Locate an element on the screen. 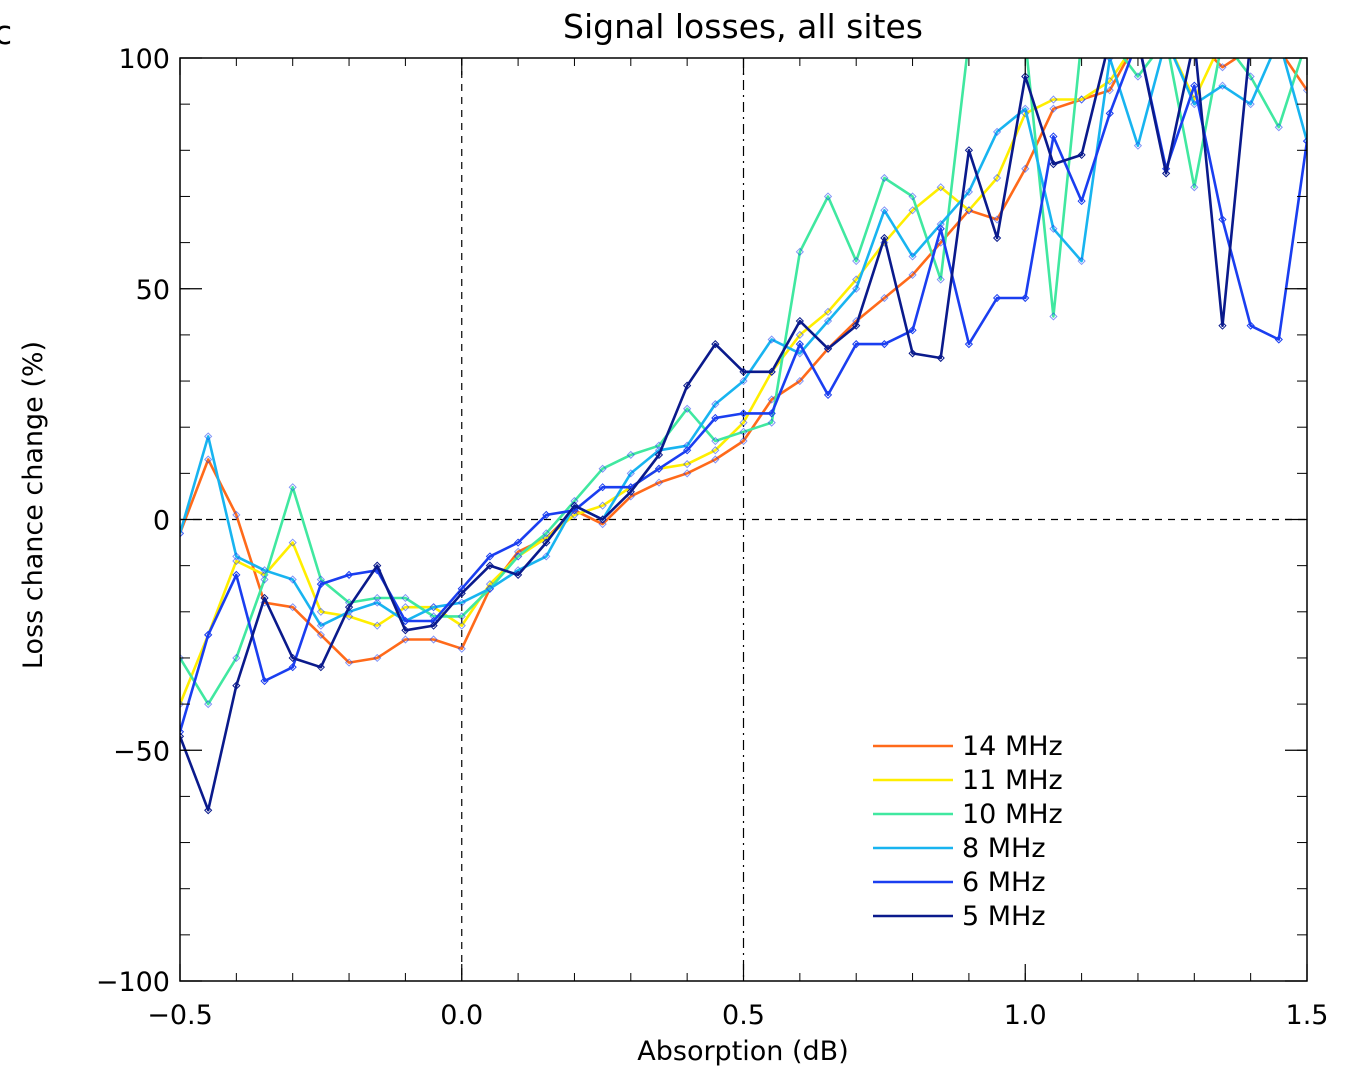  legend-label: 11 MHz is located at coordinates (1012, 780).